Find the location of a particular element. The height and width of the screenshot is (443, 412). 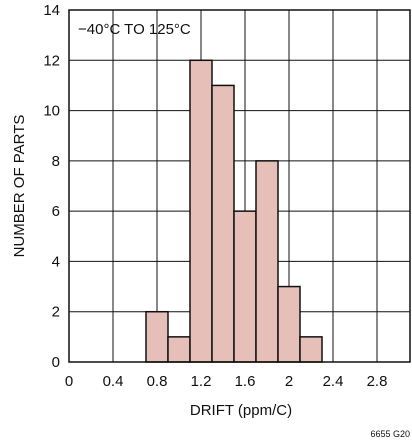

x-tick-label: 2.4 is located at coordinates (333, 381).